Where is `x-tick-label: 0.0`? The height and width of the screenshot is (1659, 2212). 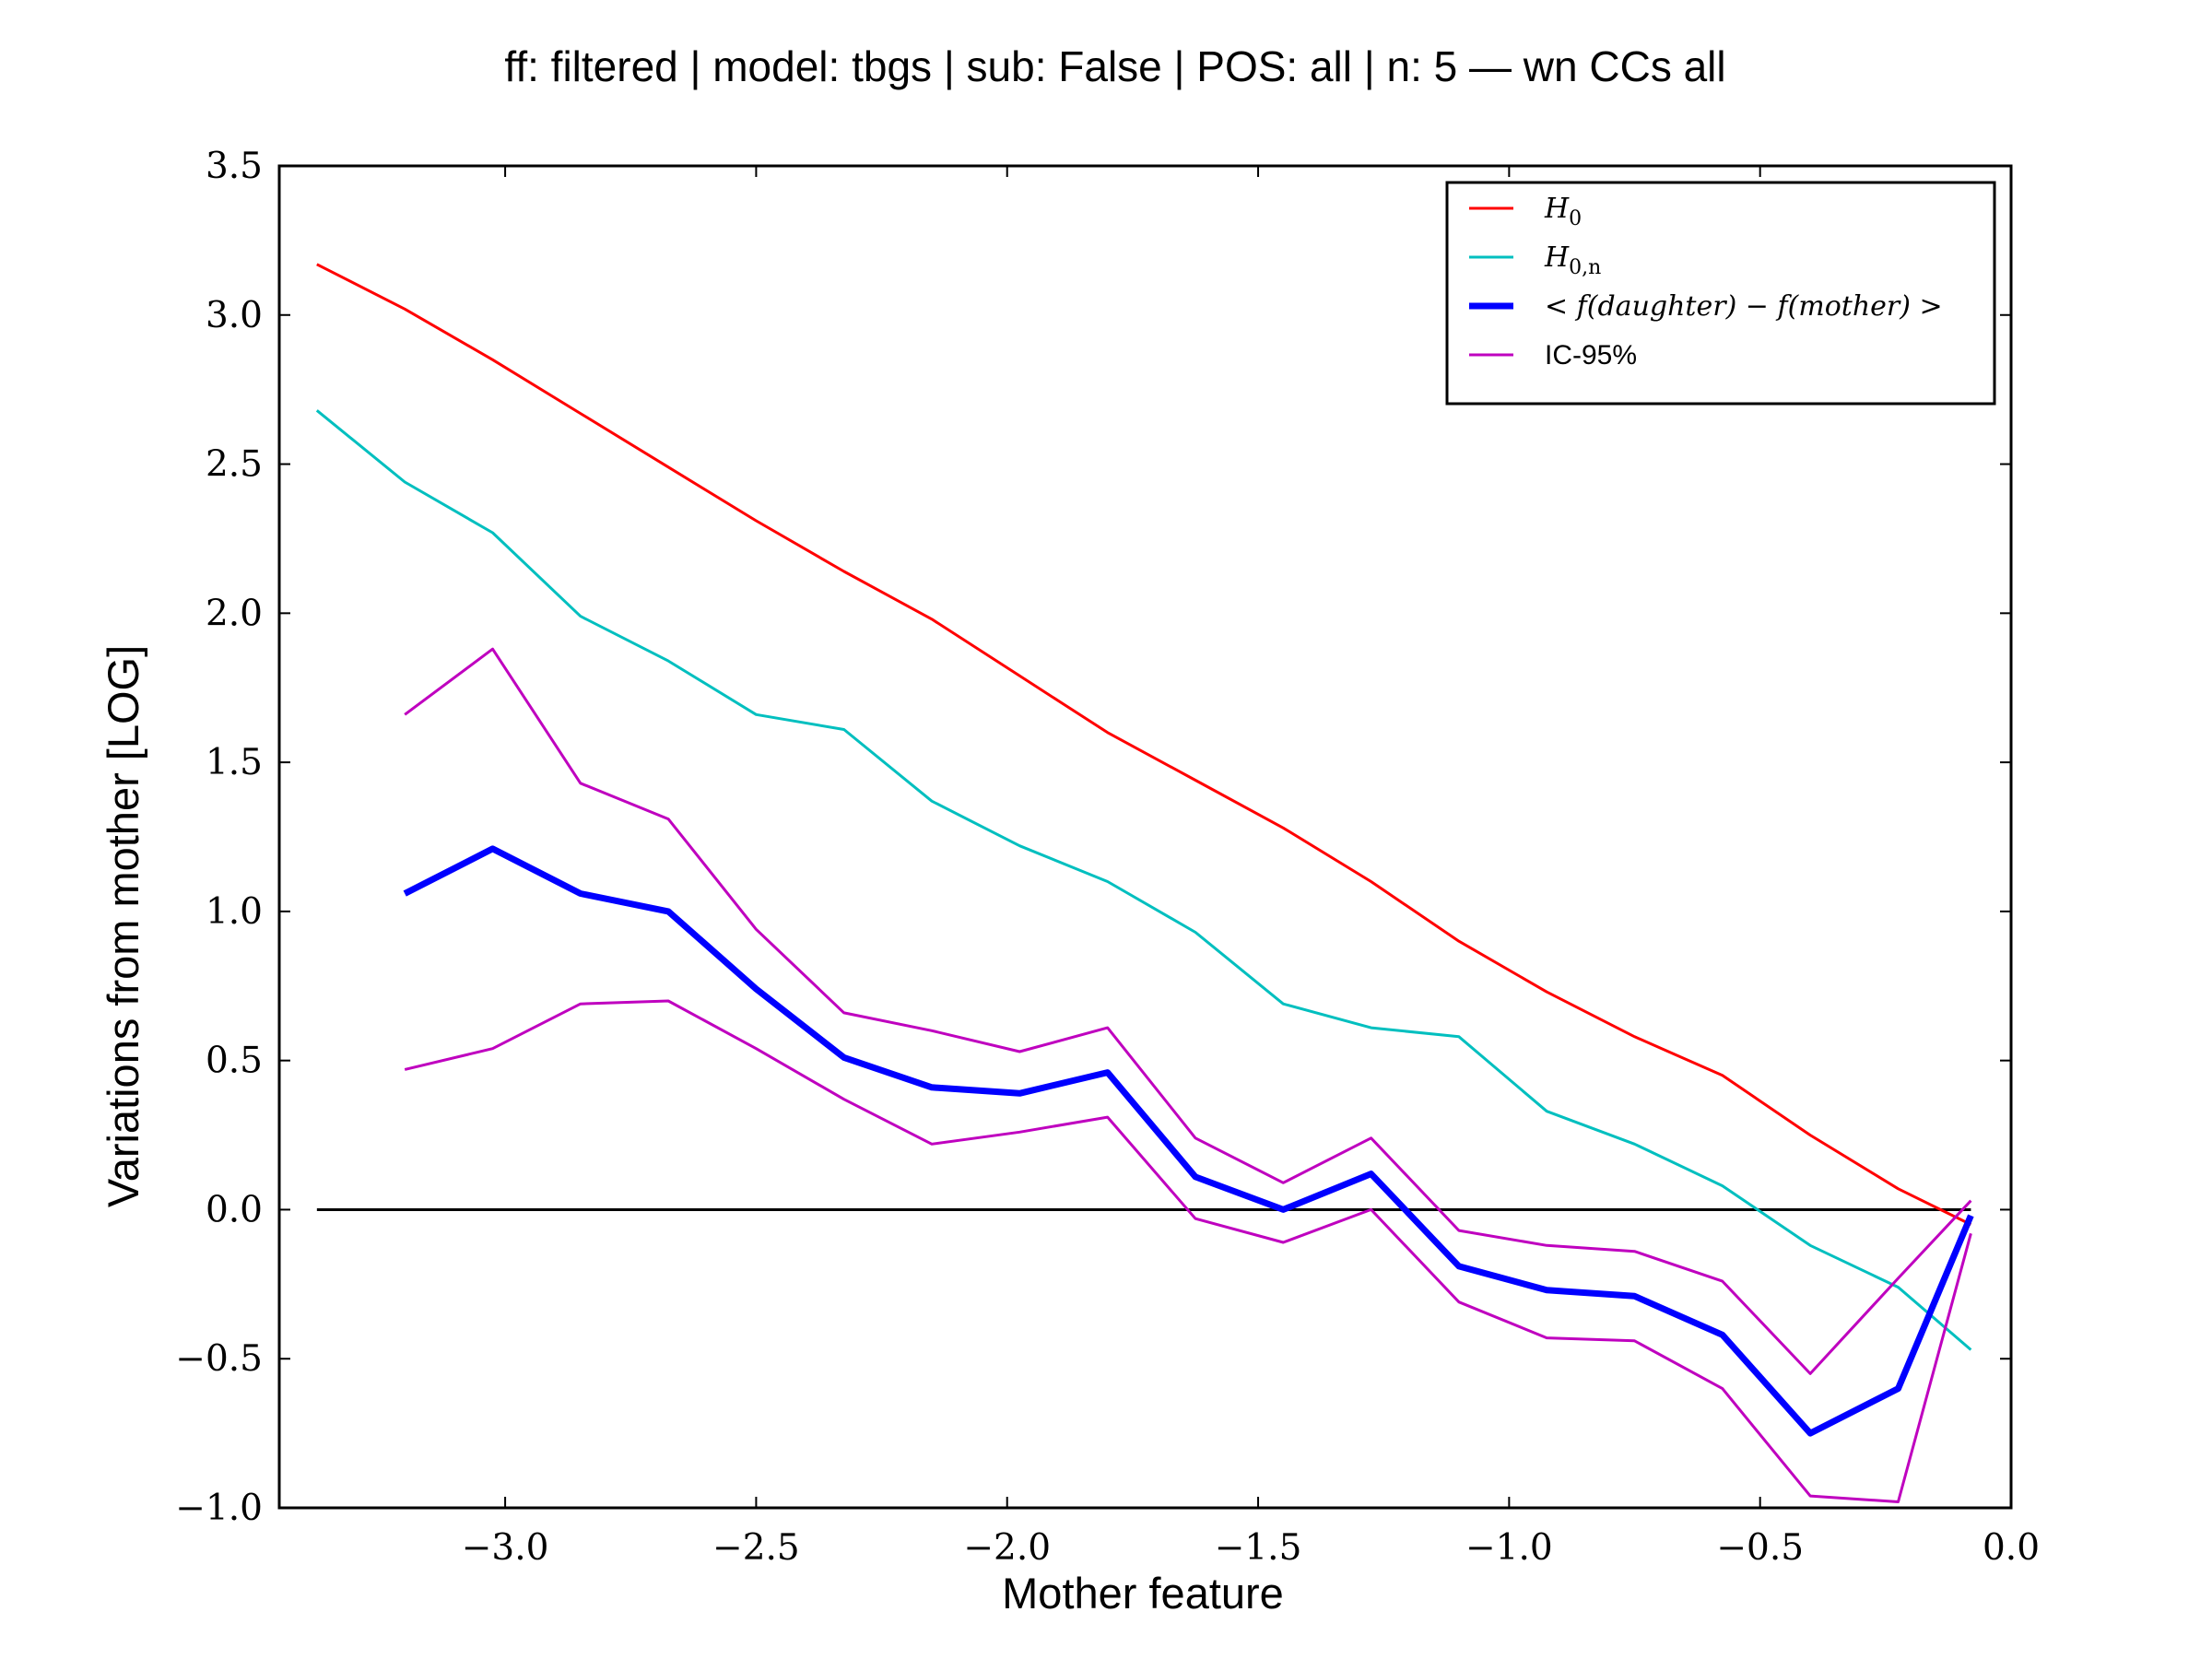
x-tick-label: 0.0 is located at coordinates (2011, 1548).